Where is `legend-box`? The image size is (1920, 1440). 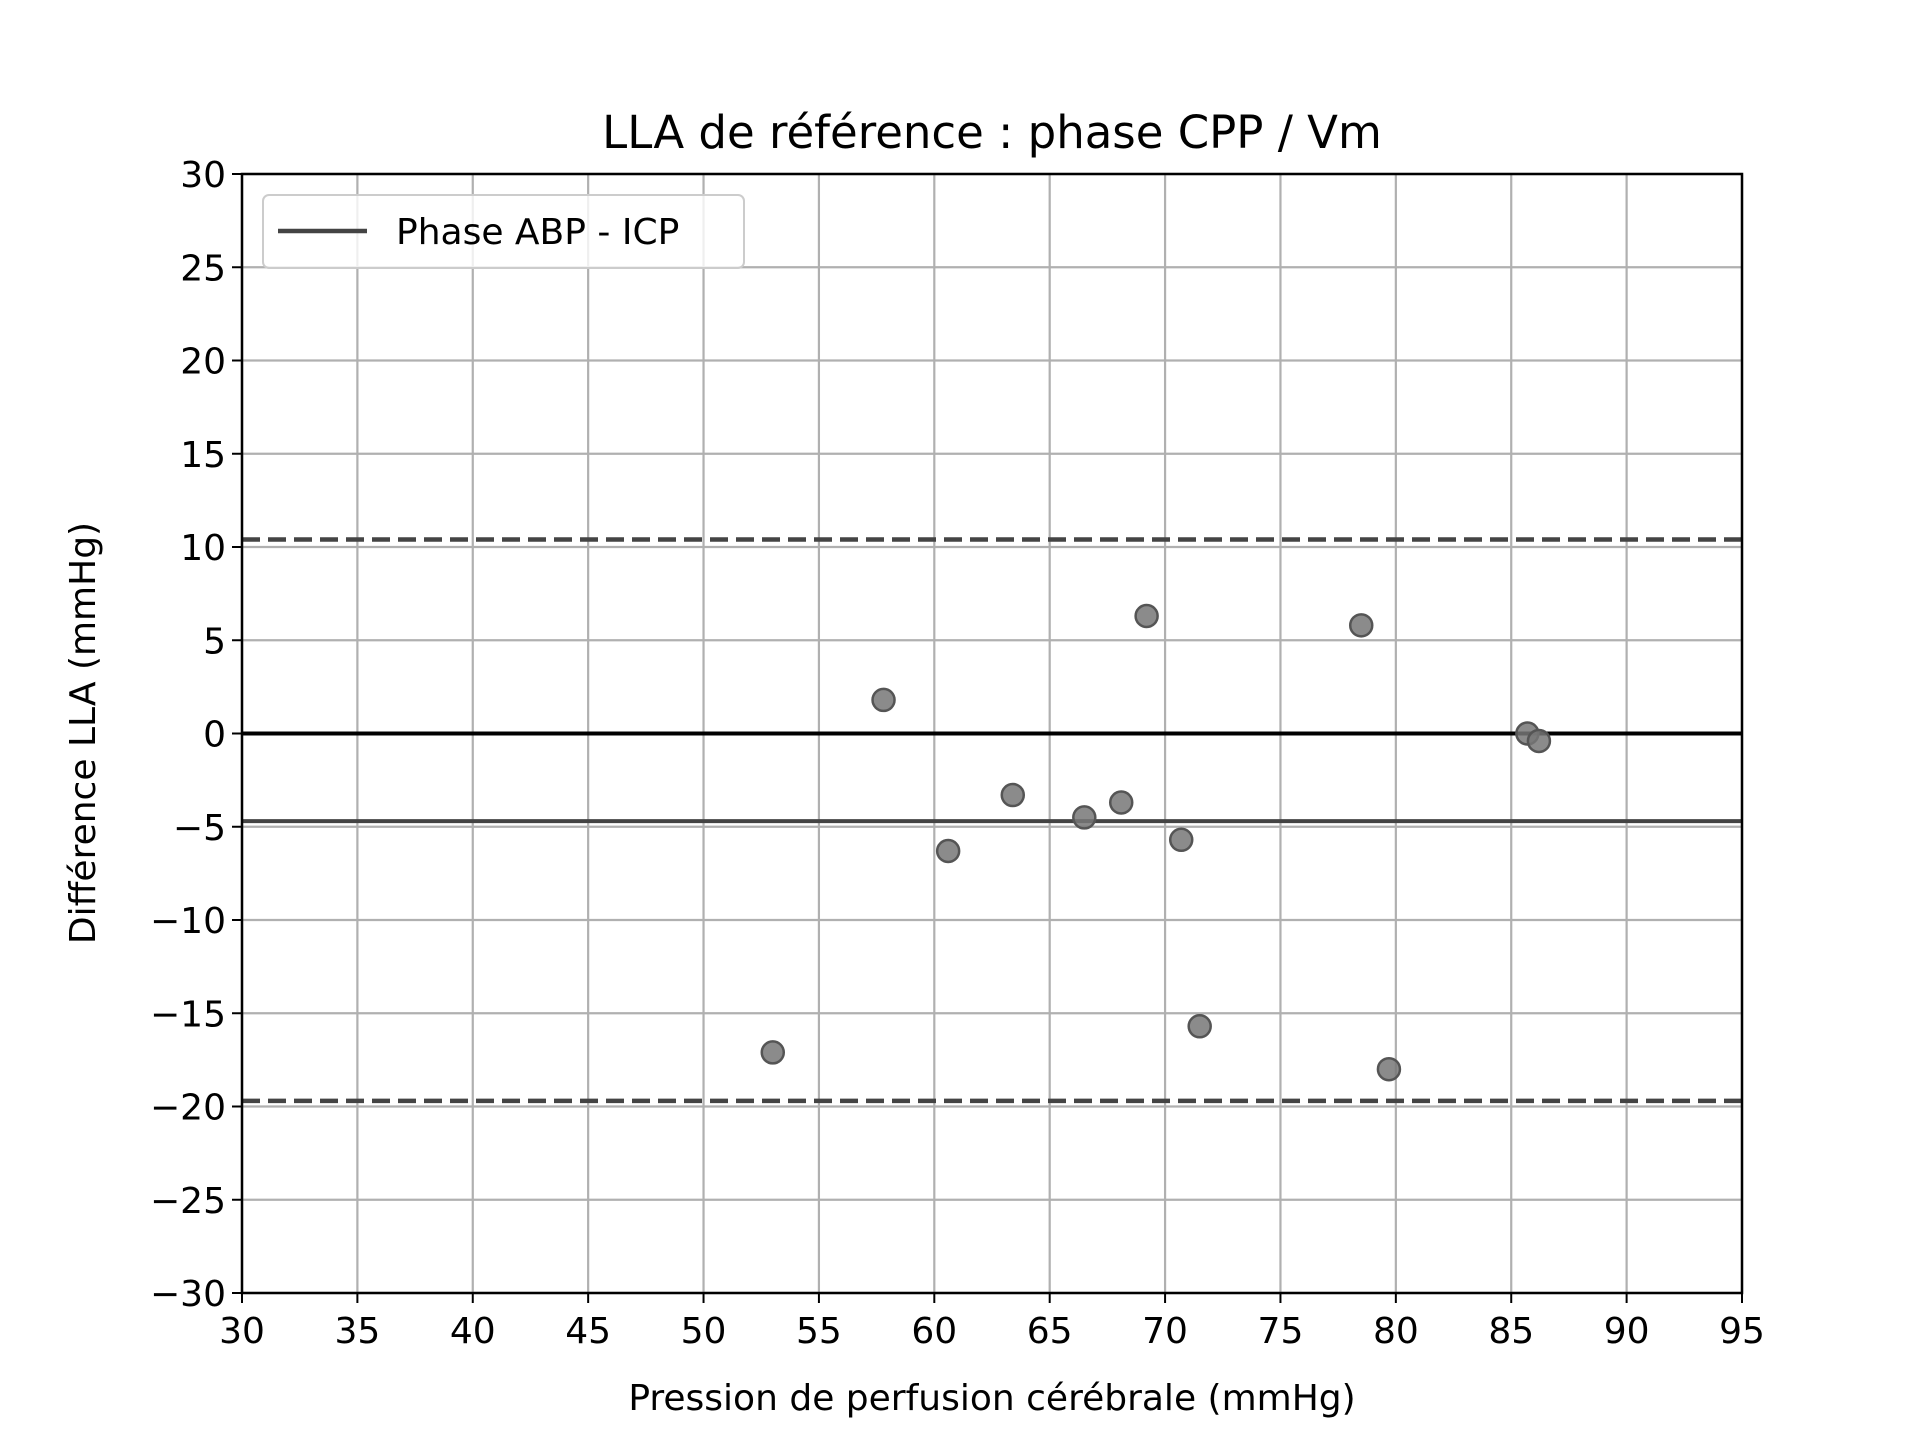 legend-box is located at coordinates (503, 231).